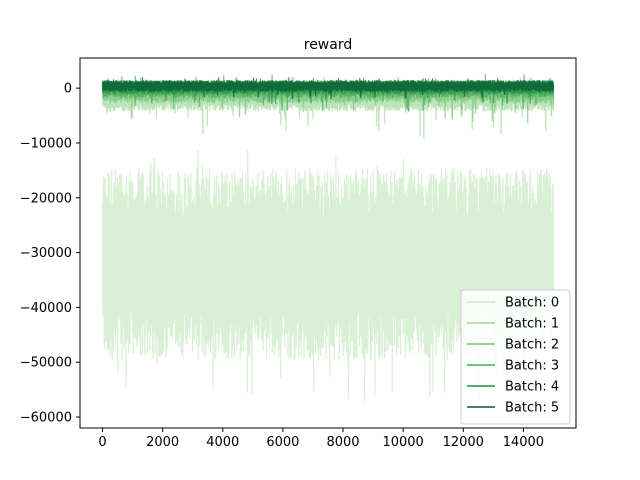  I want to click on y-tick-label: −50000, so click(46, 363).